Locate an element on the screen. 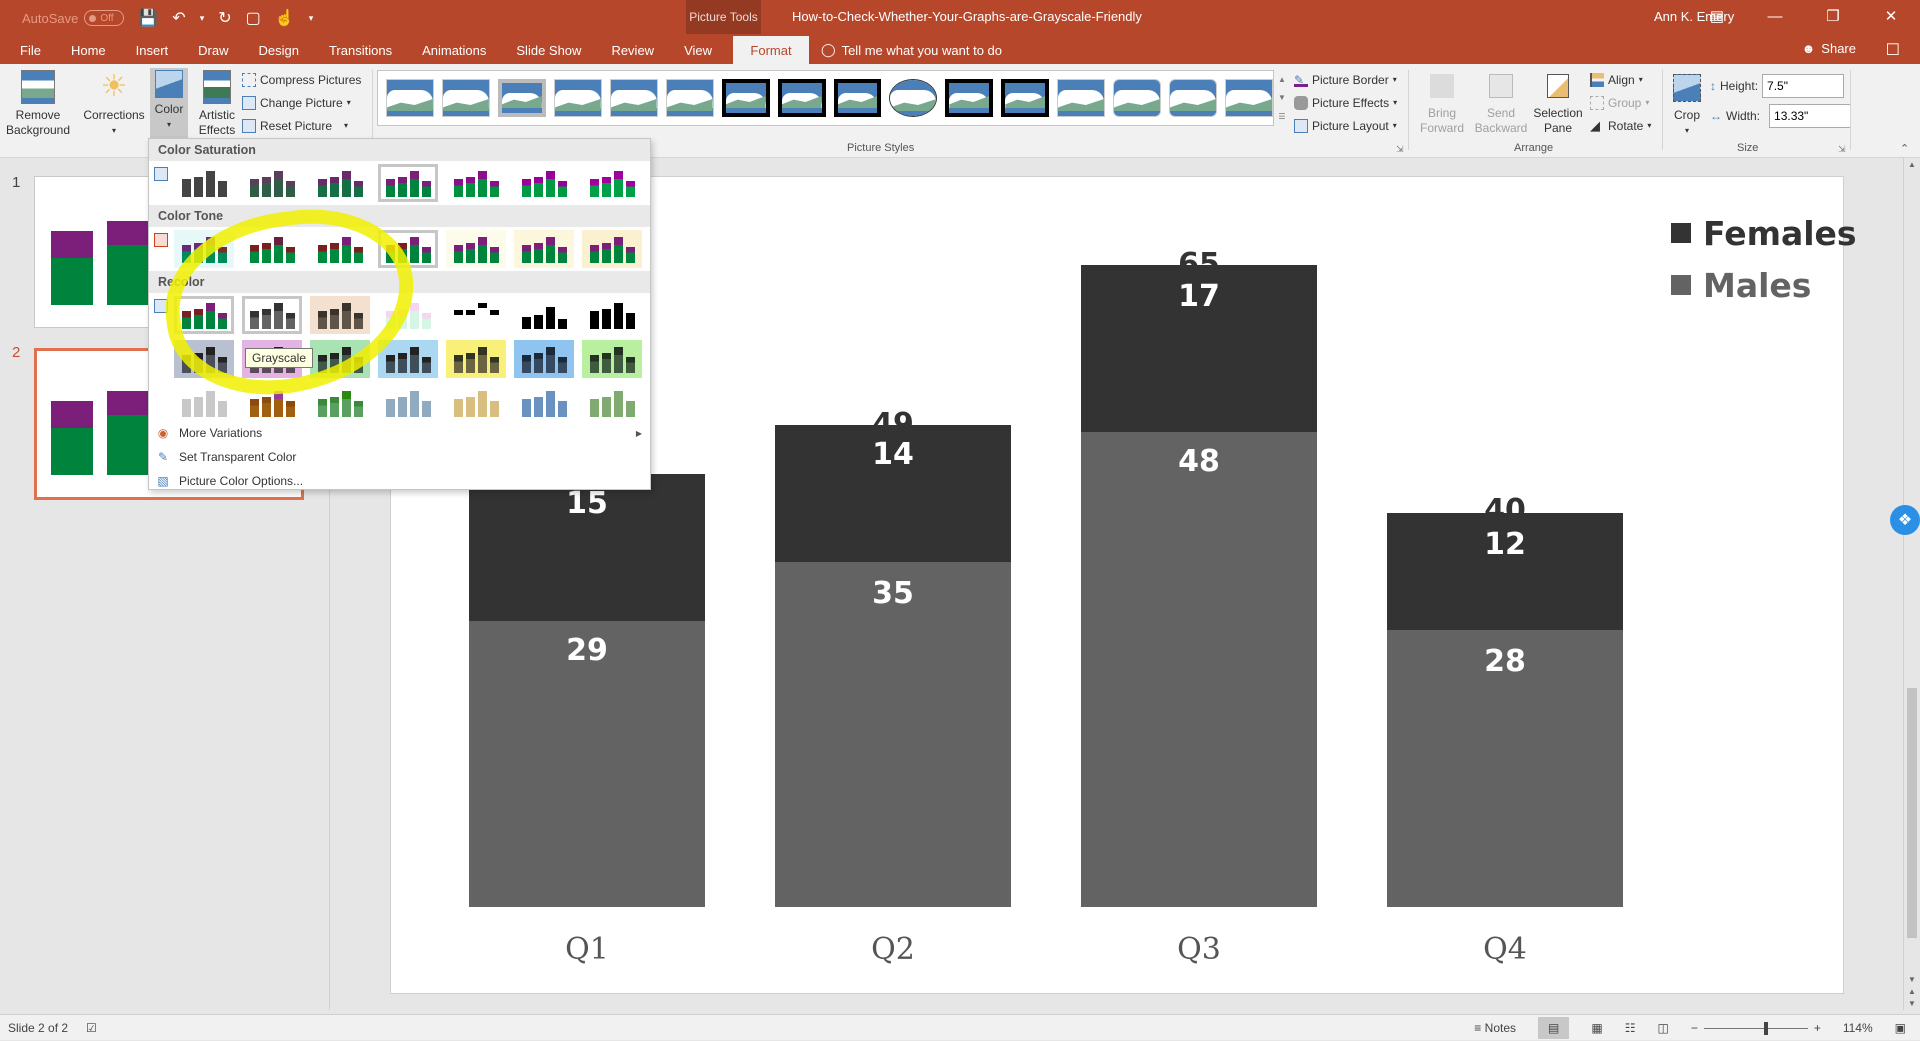  tab-home: Home is located at coordinates (88, 50).